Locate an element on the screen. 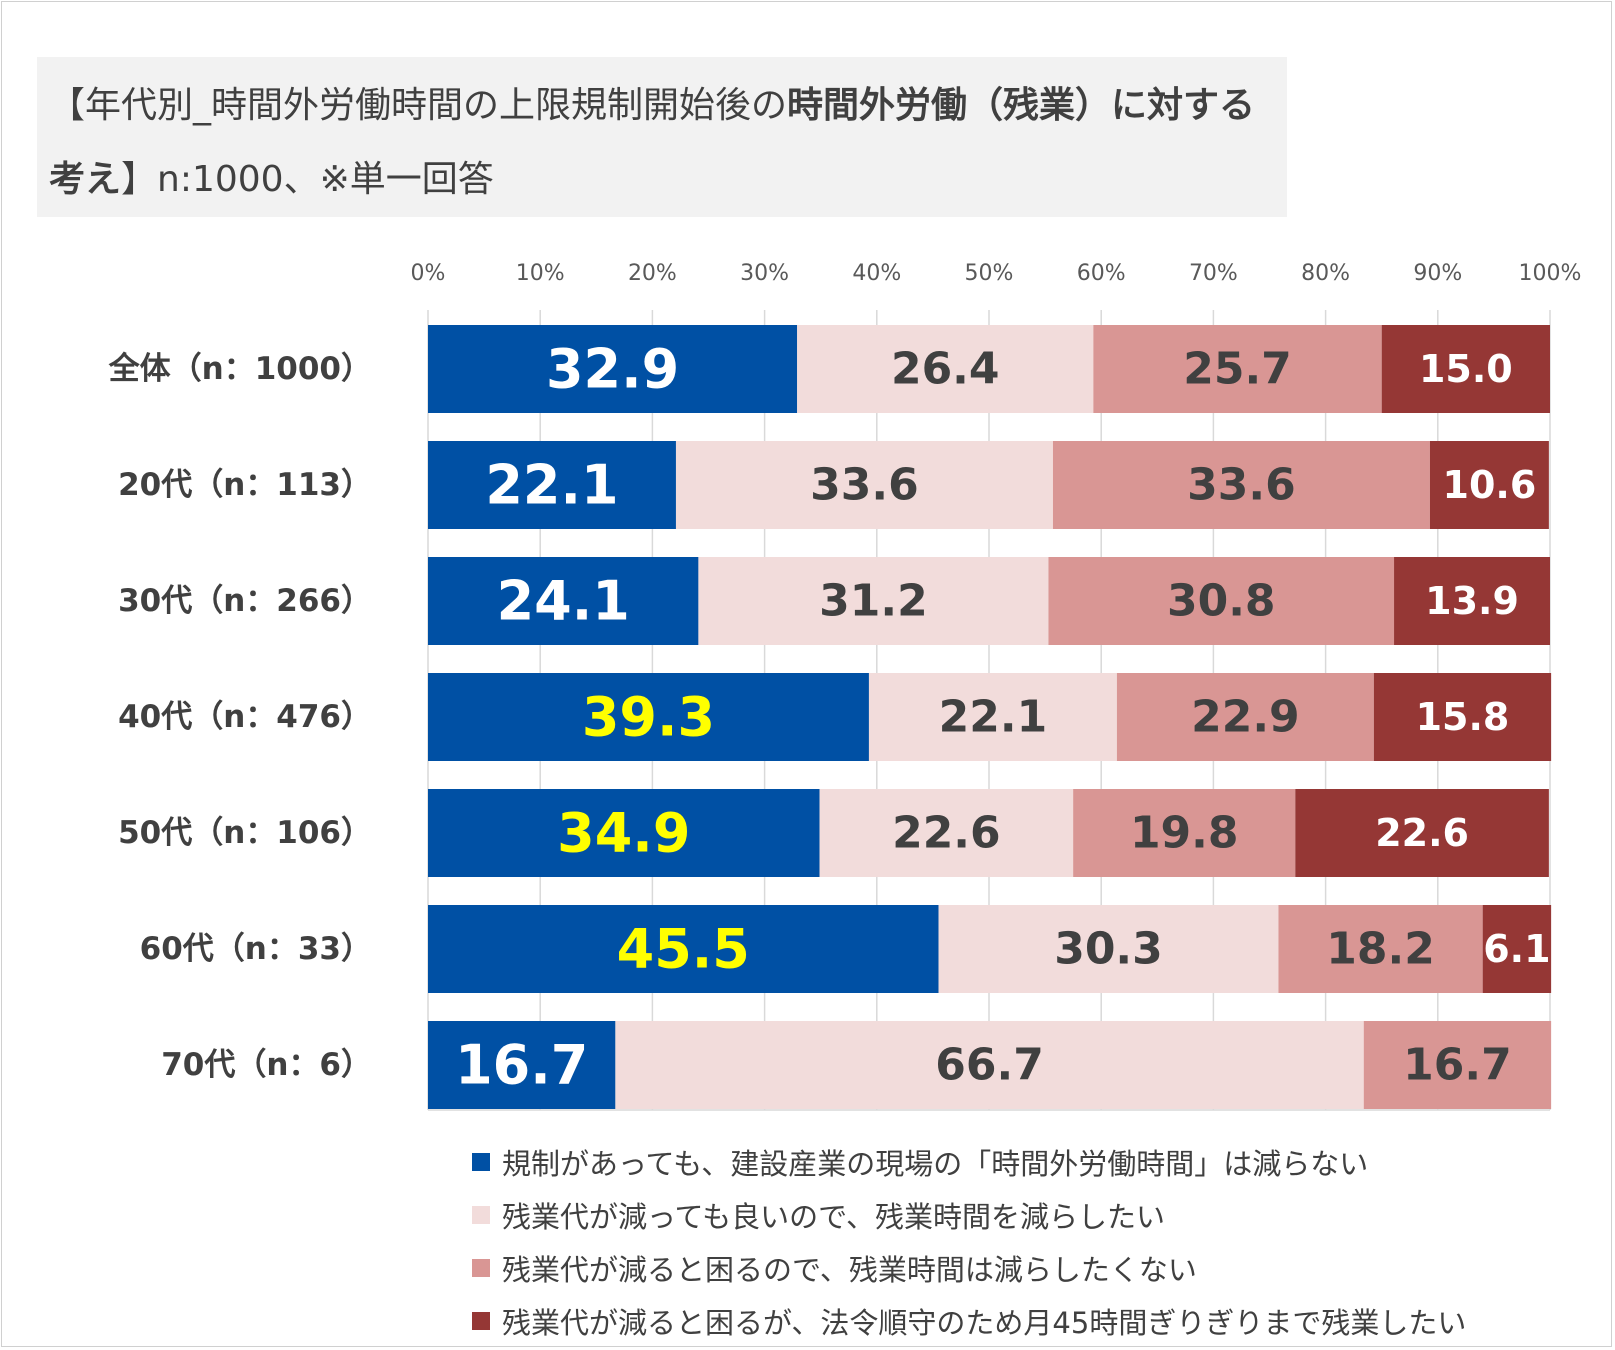 Image resolution: width=1615 pixels, height=1350 pixels. category-label: 全体（n：1000） is located at coordinates (240, 369).